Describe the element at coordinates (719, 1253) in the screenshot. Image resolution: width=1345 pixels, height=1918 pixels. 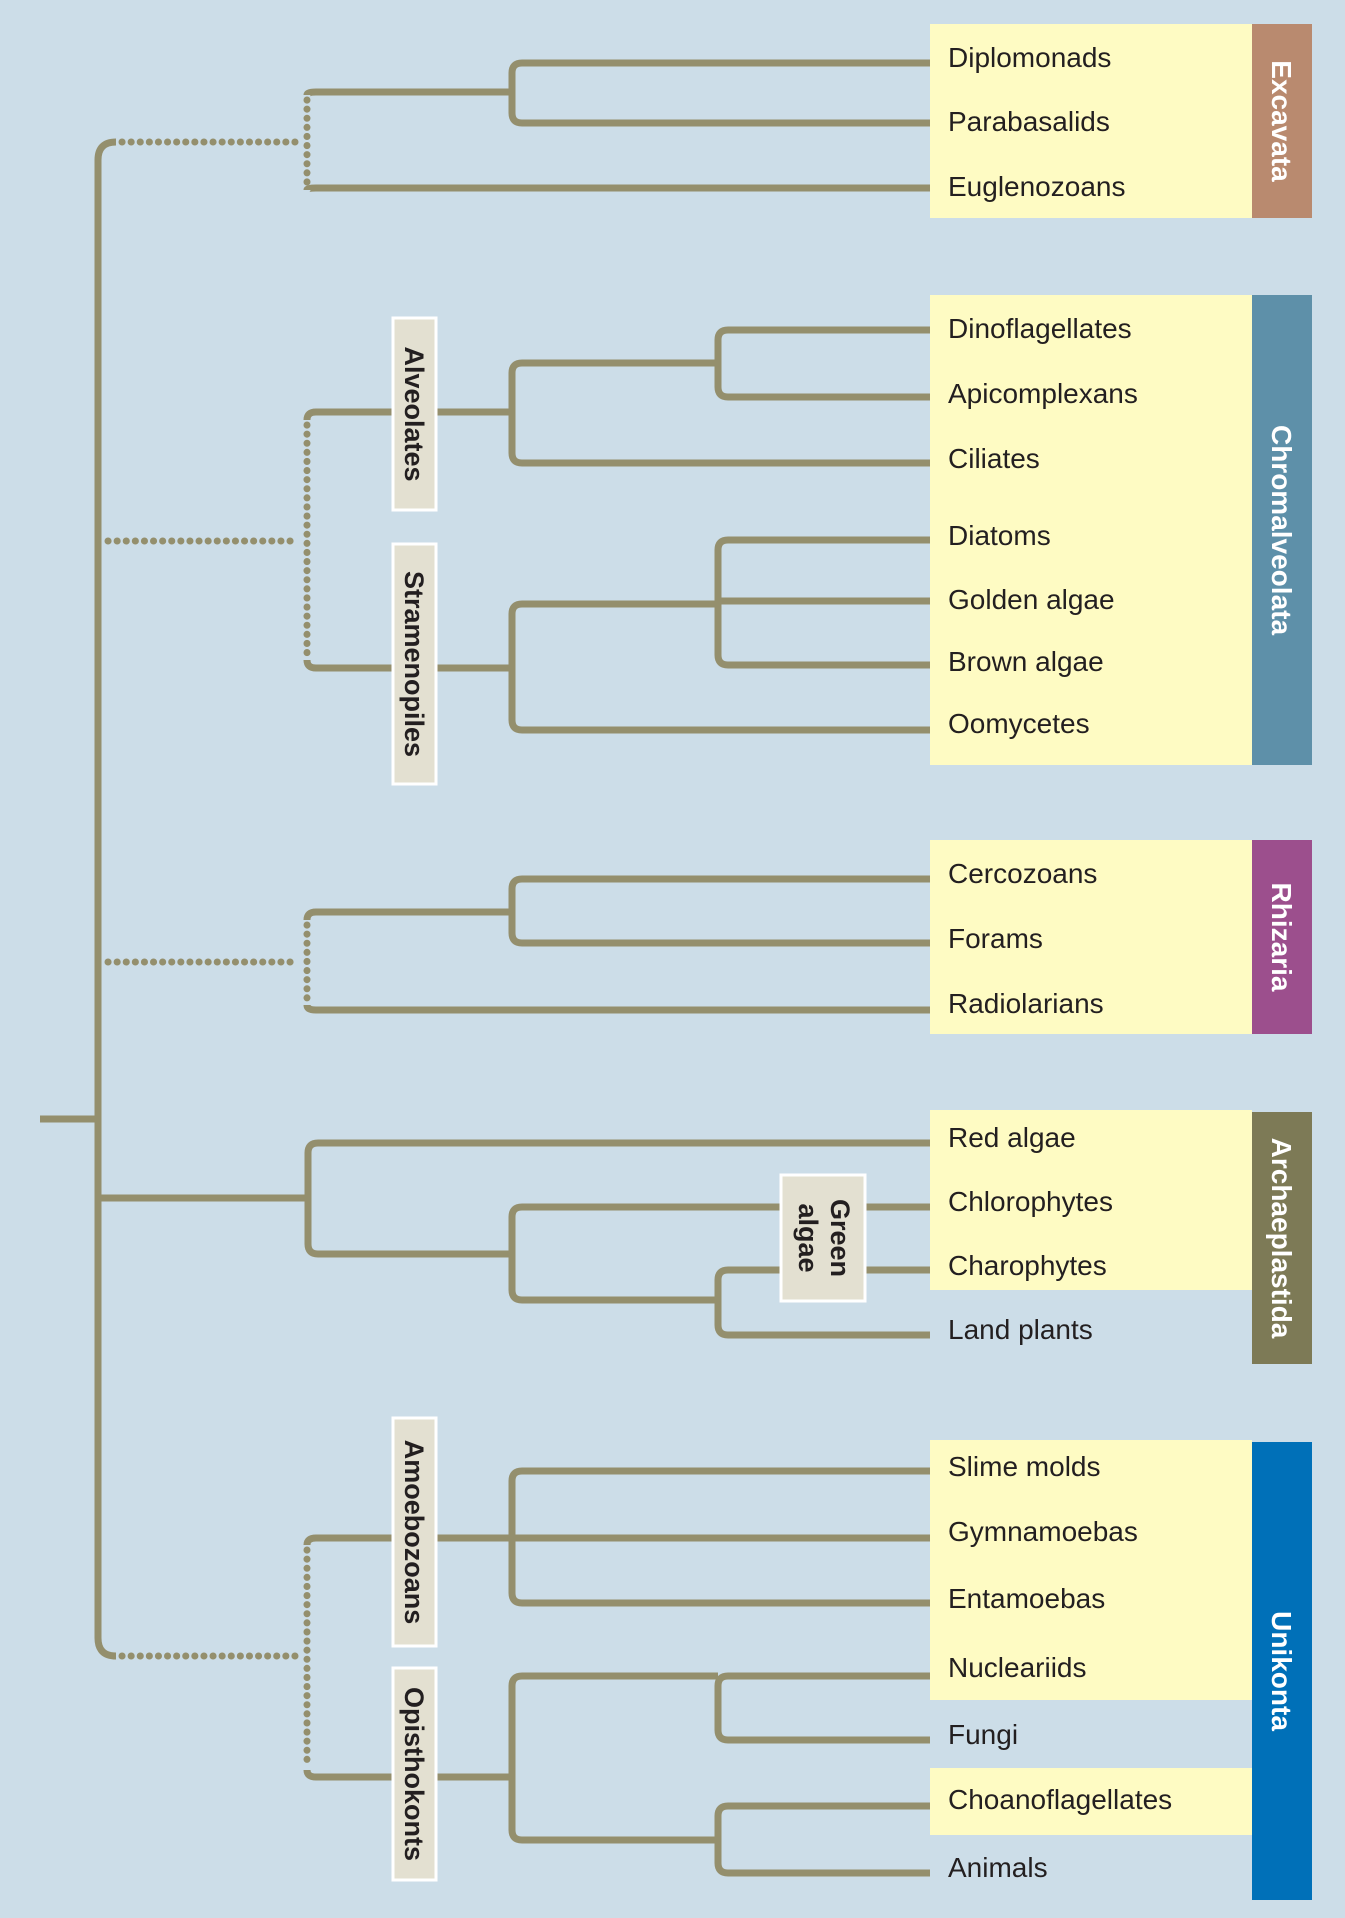
I see `green-branch` at that location.